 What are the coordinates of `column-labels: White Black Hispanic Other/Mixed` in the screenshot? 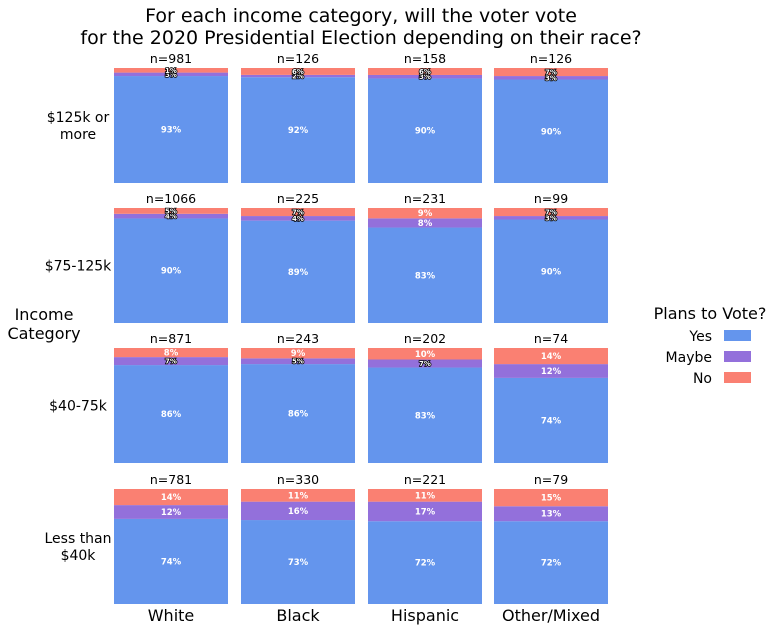 It's located at (374, 615).